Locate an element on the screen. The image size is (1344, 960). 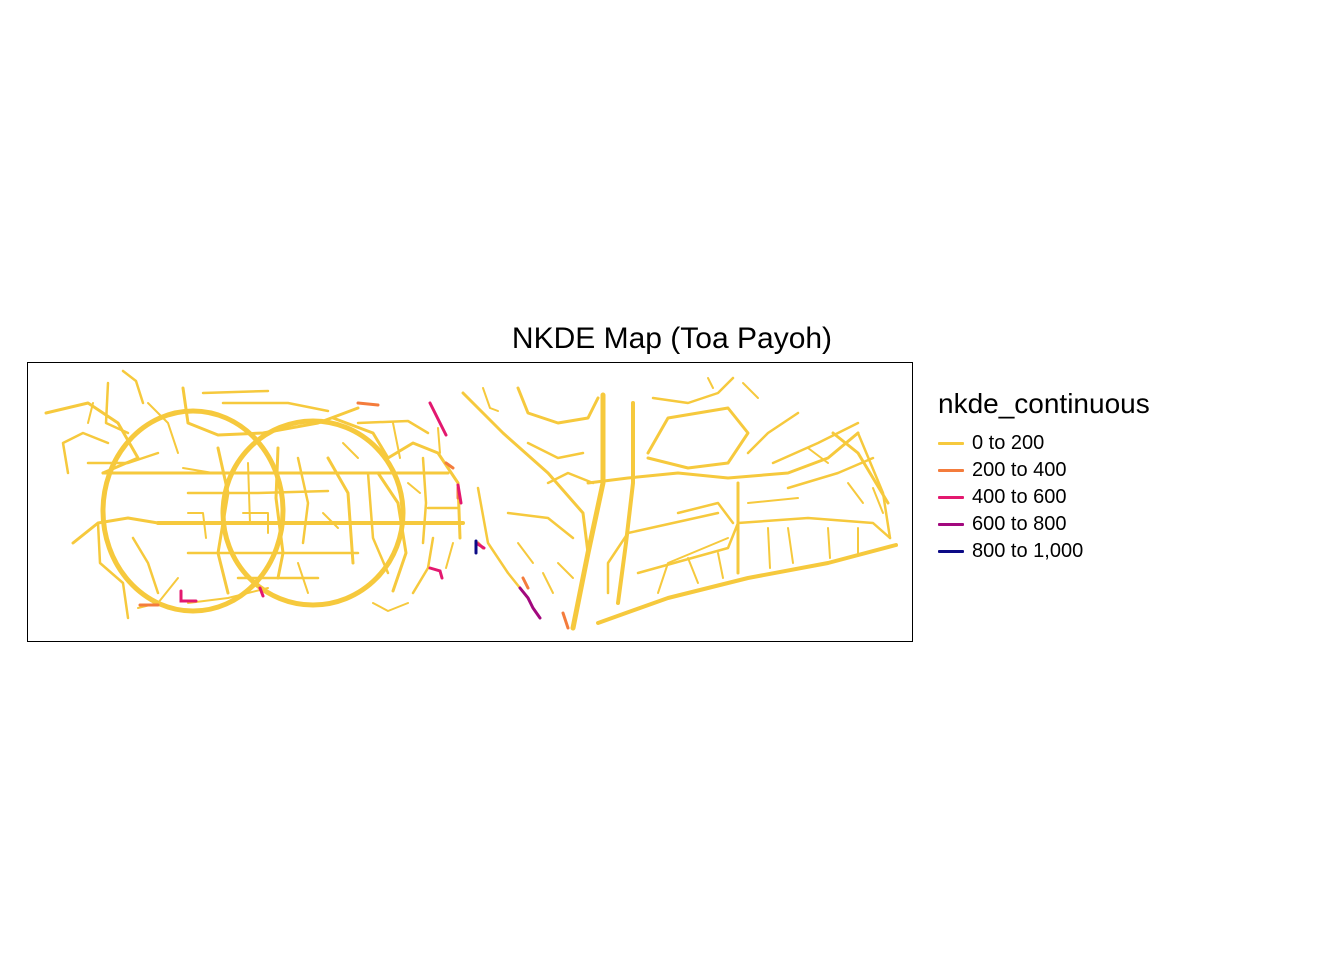
legend-item-800-to-1000: 800 to 1,000 is located at coordinates (1044, 551).